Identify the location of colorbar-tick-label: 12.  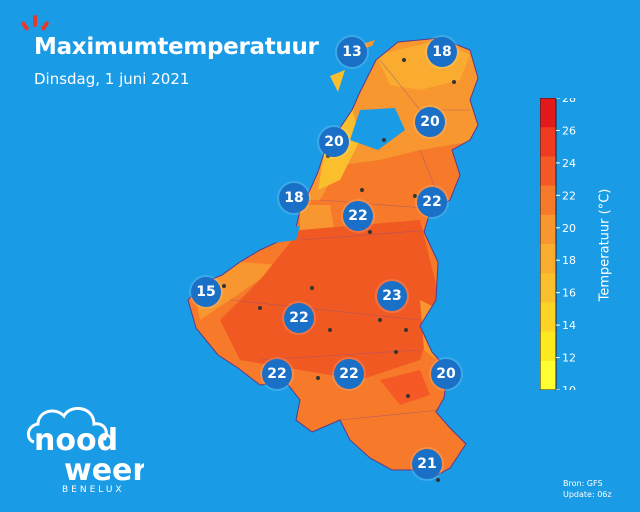
(569, 358).